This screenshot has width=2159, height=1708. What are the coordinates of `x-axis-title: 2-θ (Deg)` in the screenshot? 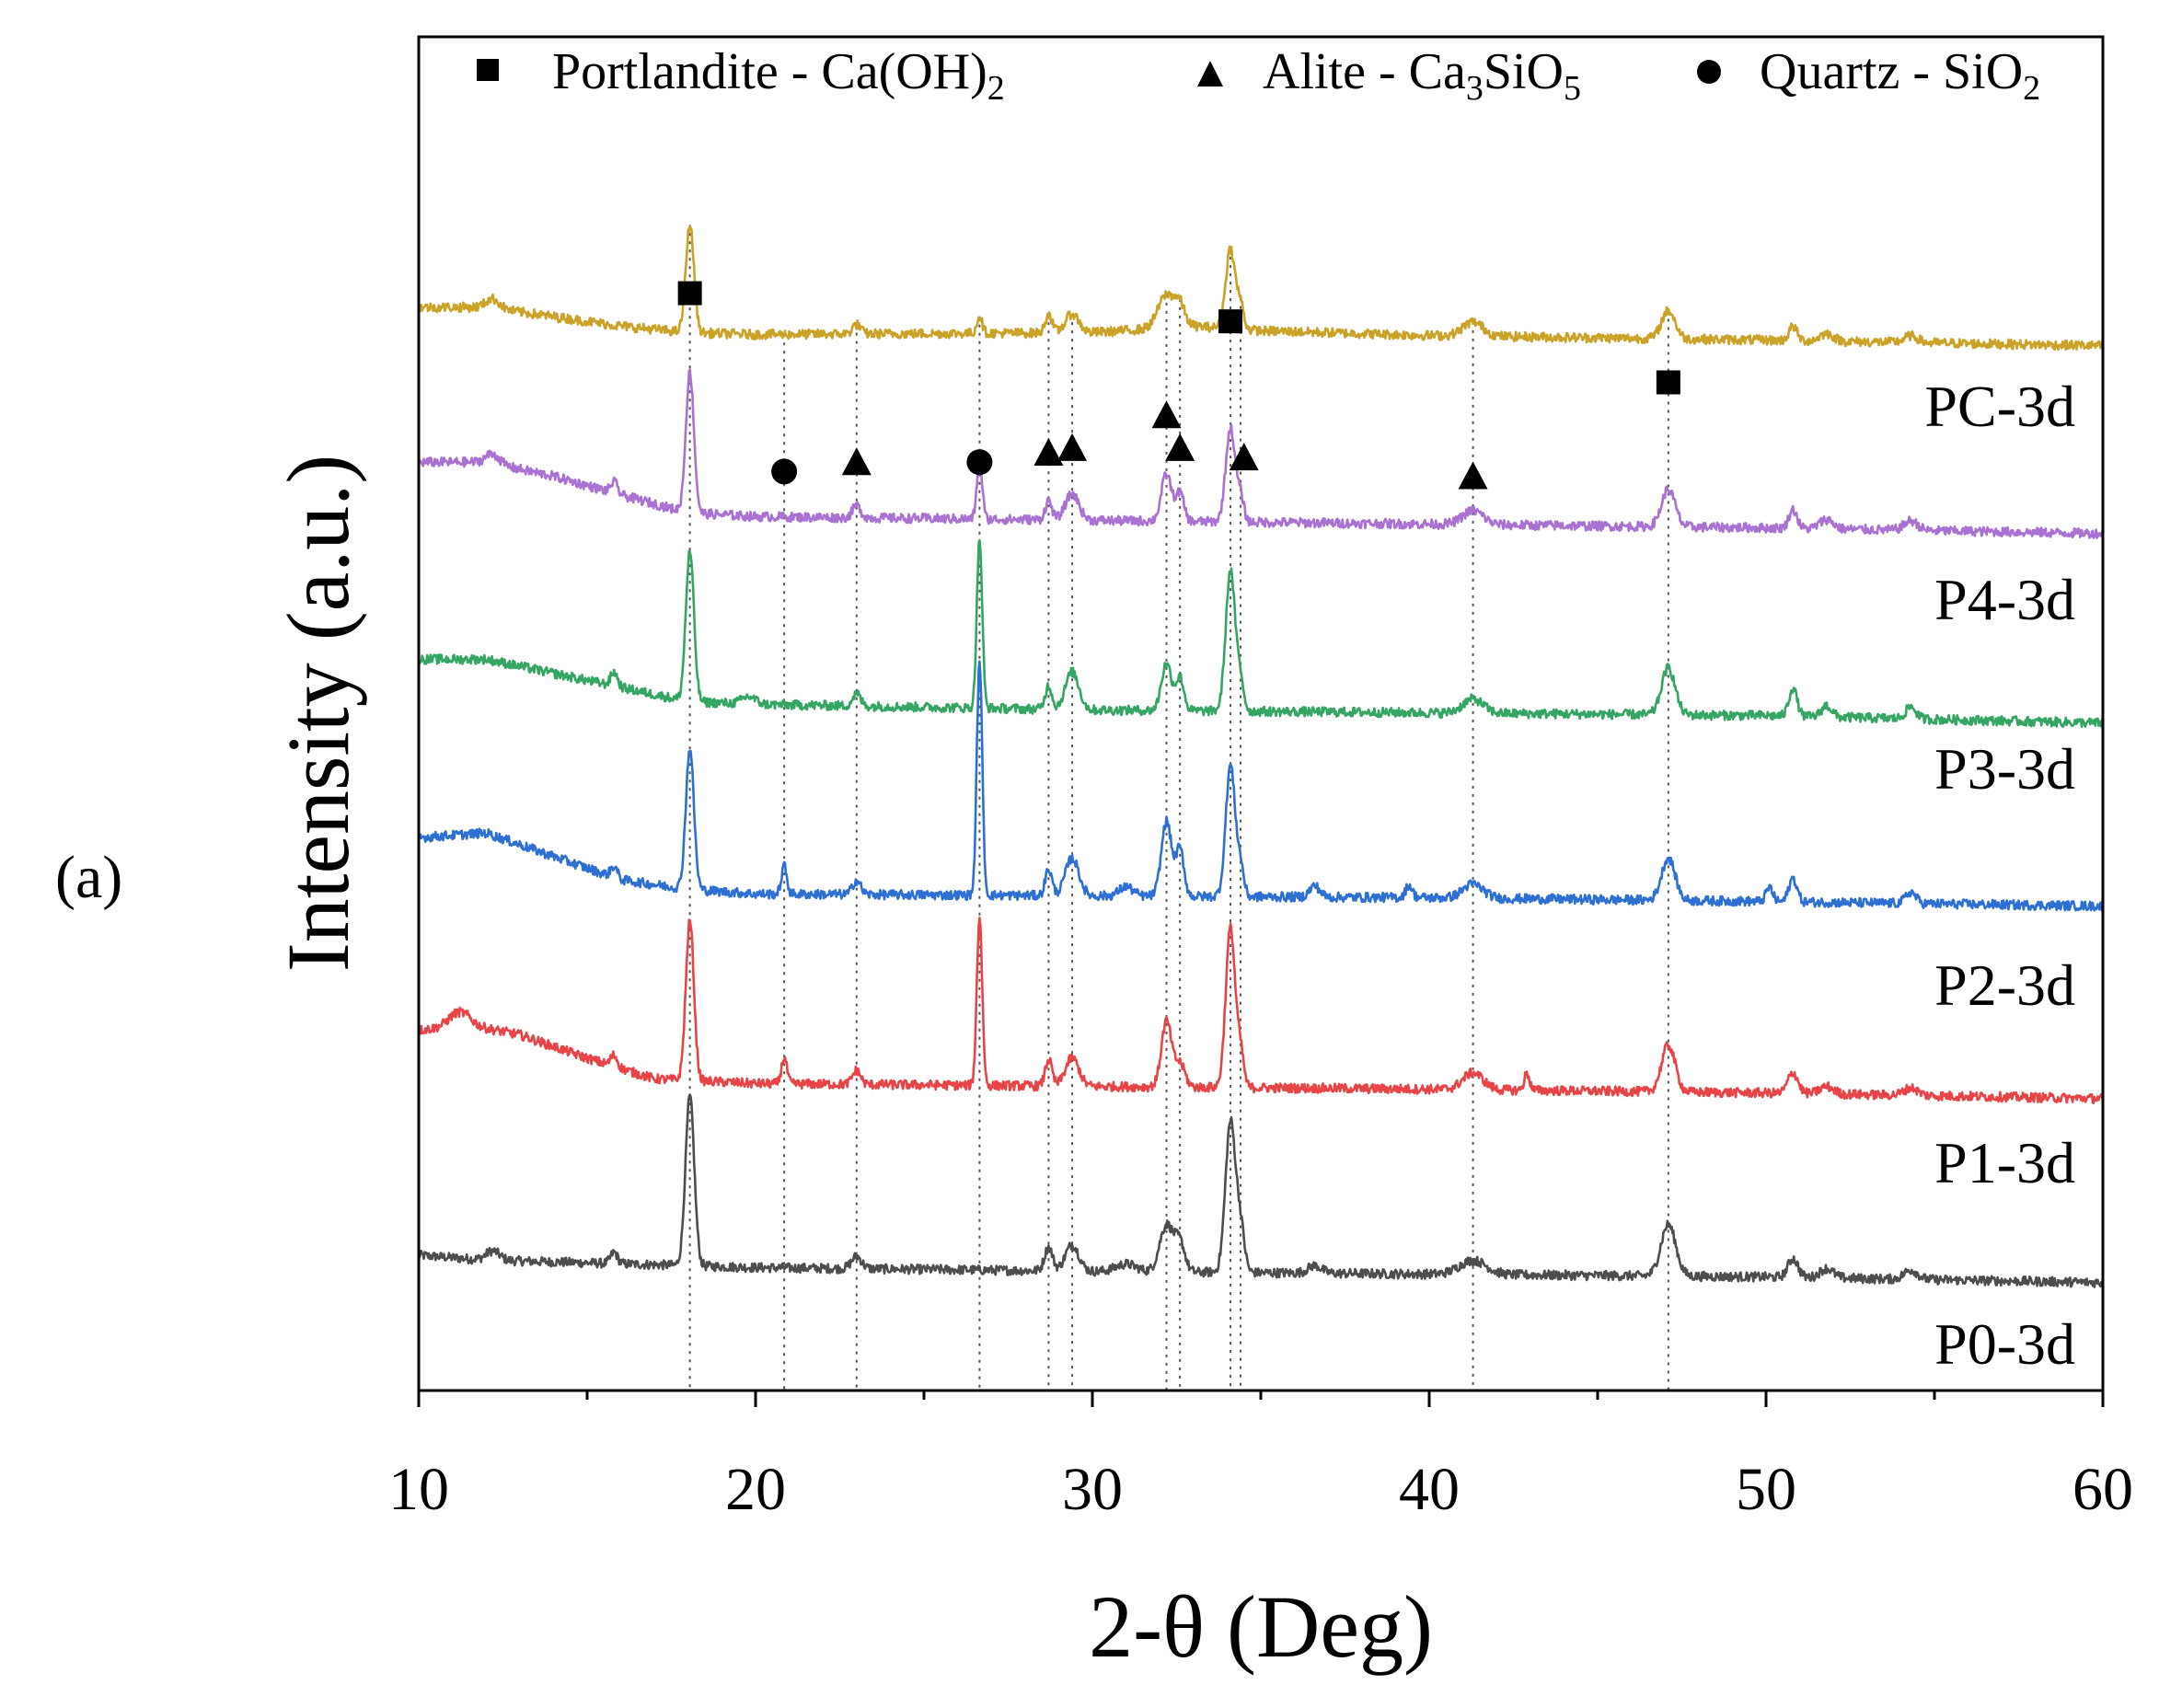 It's located at (1261, 1626).